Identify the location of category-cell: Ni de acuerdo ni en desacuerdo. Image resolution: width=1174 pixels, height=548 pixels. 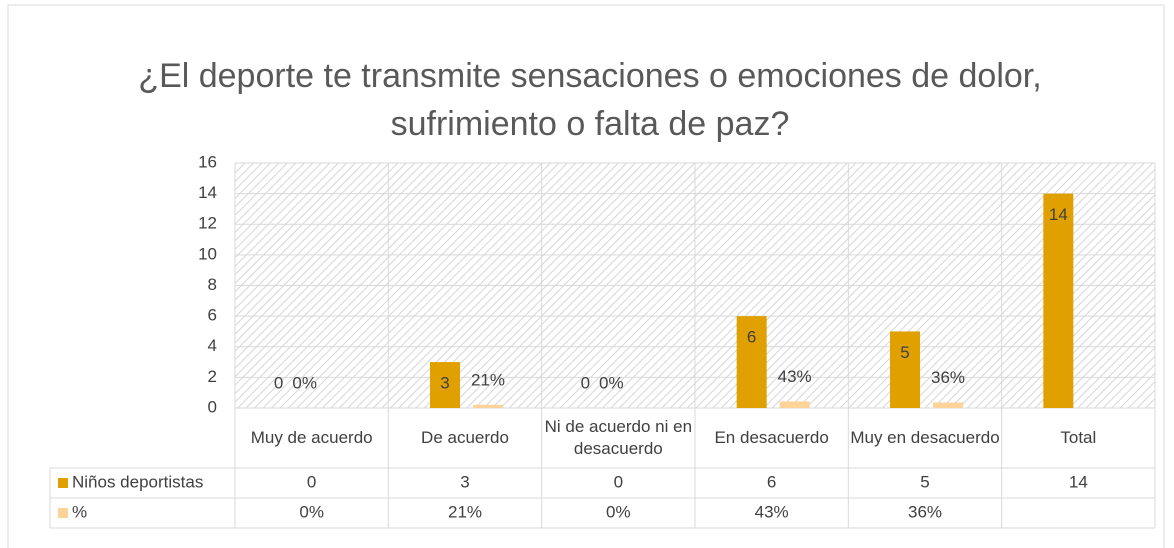
(618, 437).